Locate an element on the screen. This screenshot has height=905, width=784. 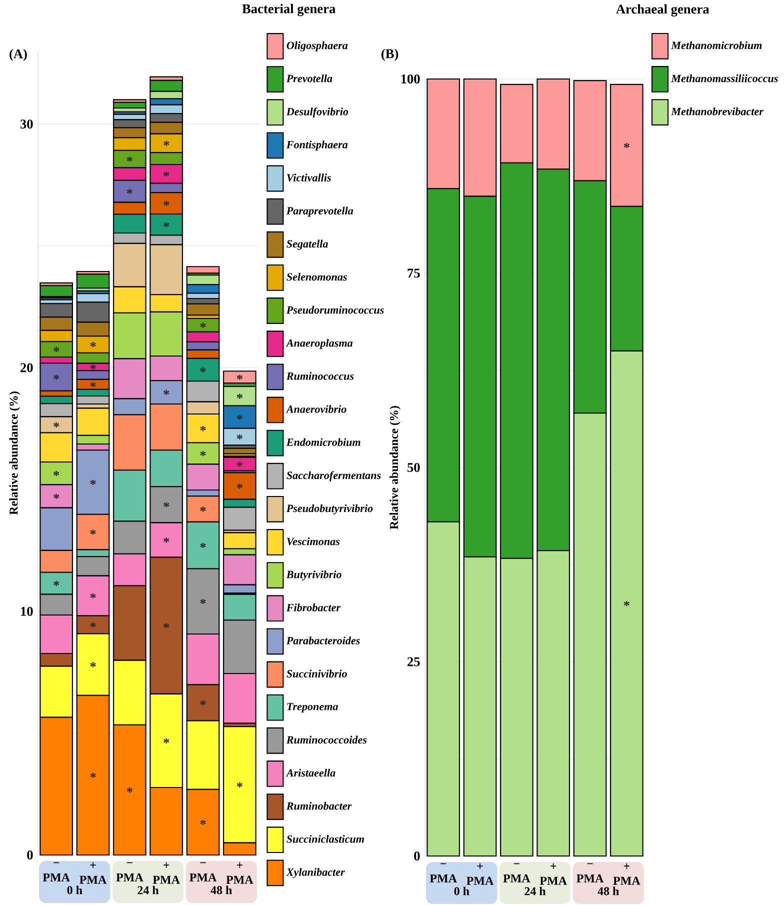
legend-label: Ruminococcus is located at coordinates (320, 376).